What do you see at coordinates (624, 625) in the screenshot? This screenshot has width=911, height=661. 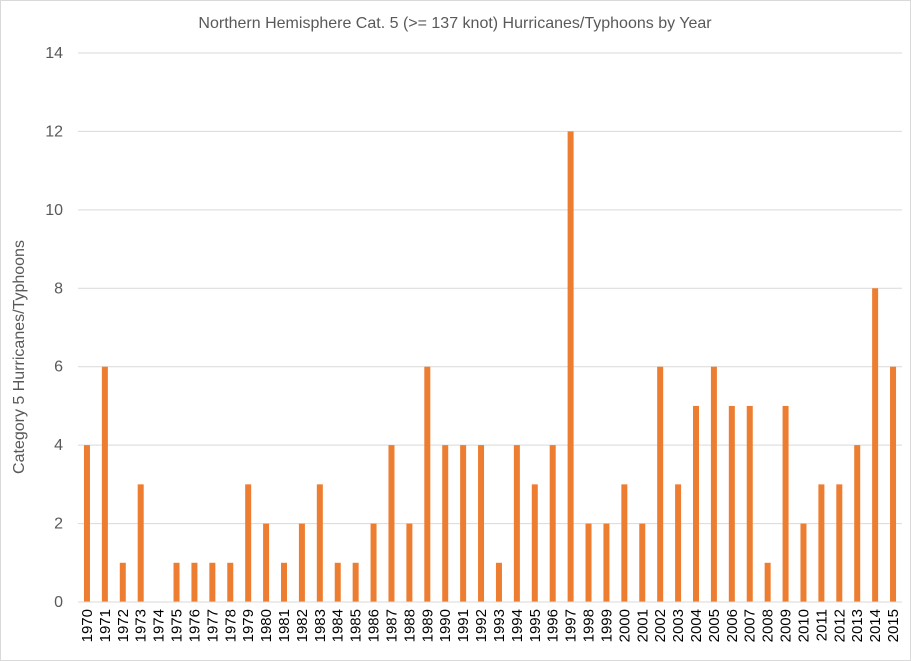 I see `x-tick-label: 2000` at bounding box center [624, 625].